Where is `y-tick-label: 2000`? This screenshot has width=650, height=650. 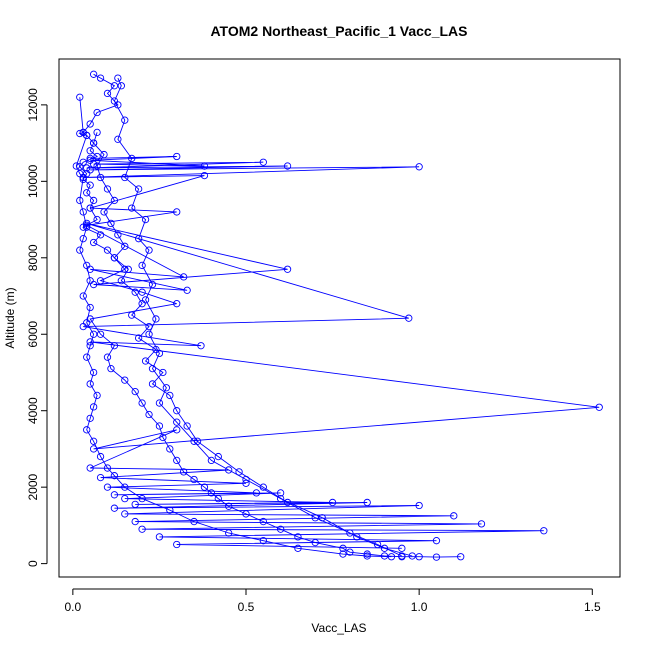 y-tick-label: 2000 is located at coordinates (33, 486).